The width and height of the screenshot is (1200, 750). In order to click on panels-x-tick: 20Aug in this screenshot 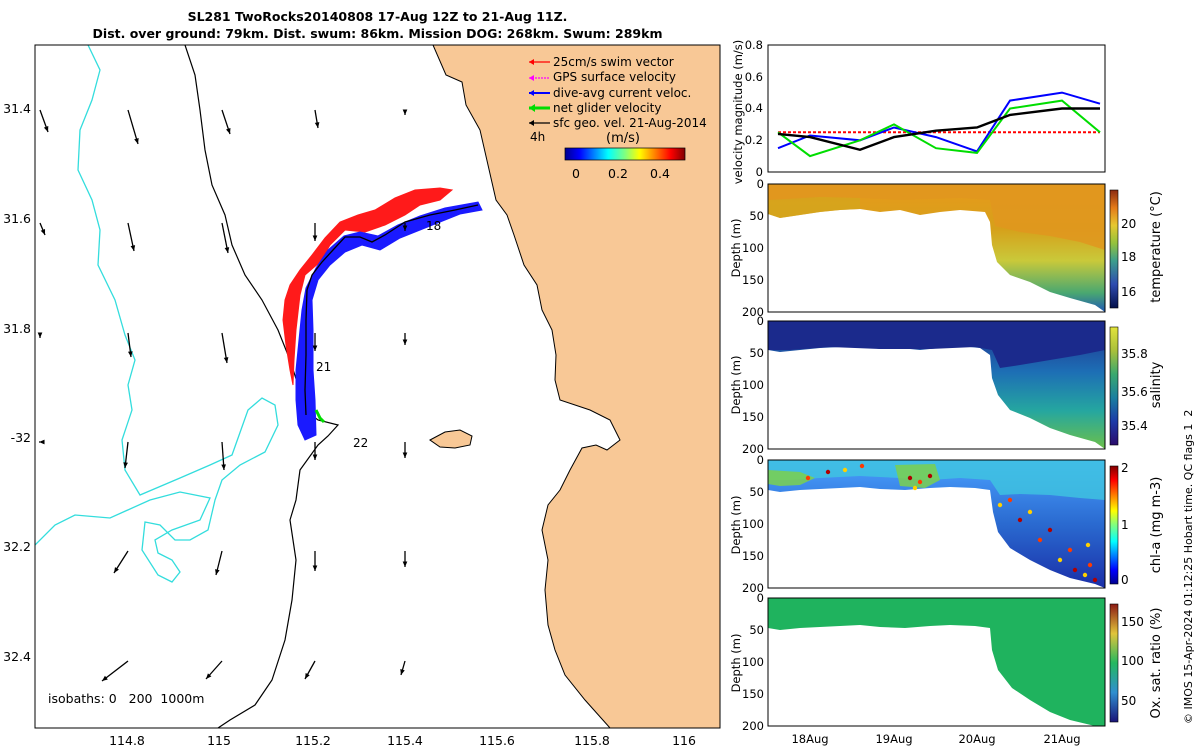, I will do `click(976, 739)`.